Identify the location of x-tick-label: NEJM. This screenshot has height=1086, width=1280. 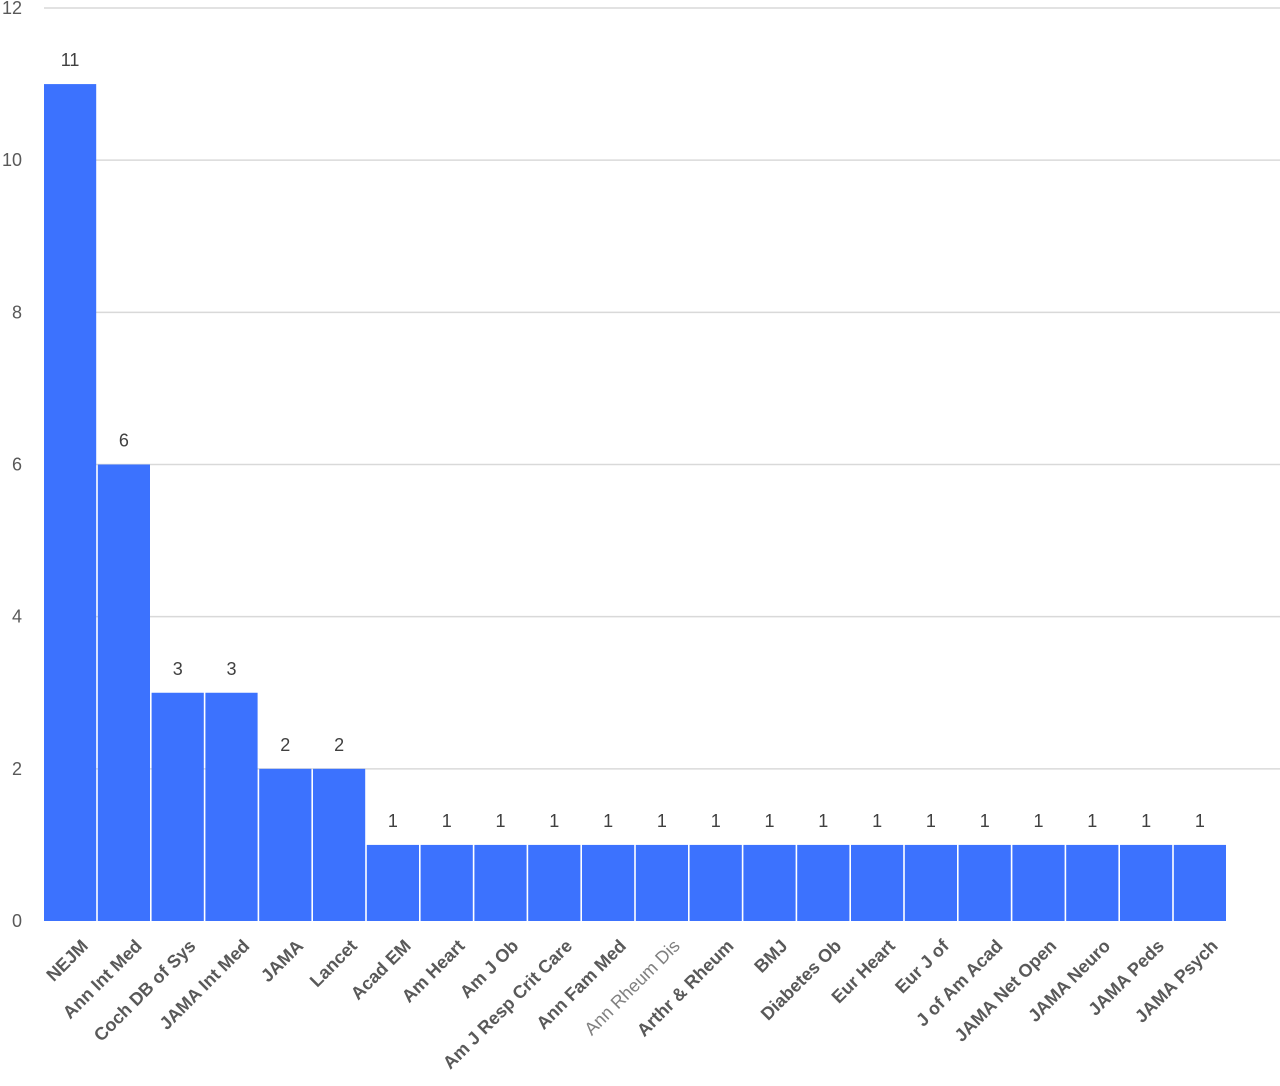
(67, 961).